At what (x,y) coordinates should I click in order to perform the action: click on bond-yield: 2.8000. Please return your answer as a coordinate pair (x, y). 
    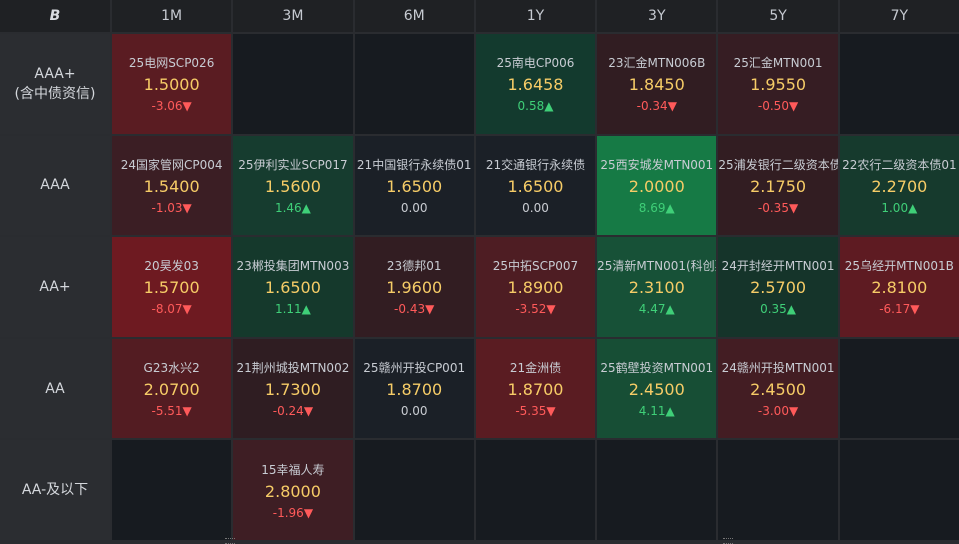
    Looking at the image, I should click on (292, 491).